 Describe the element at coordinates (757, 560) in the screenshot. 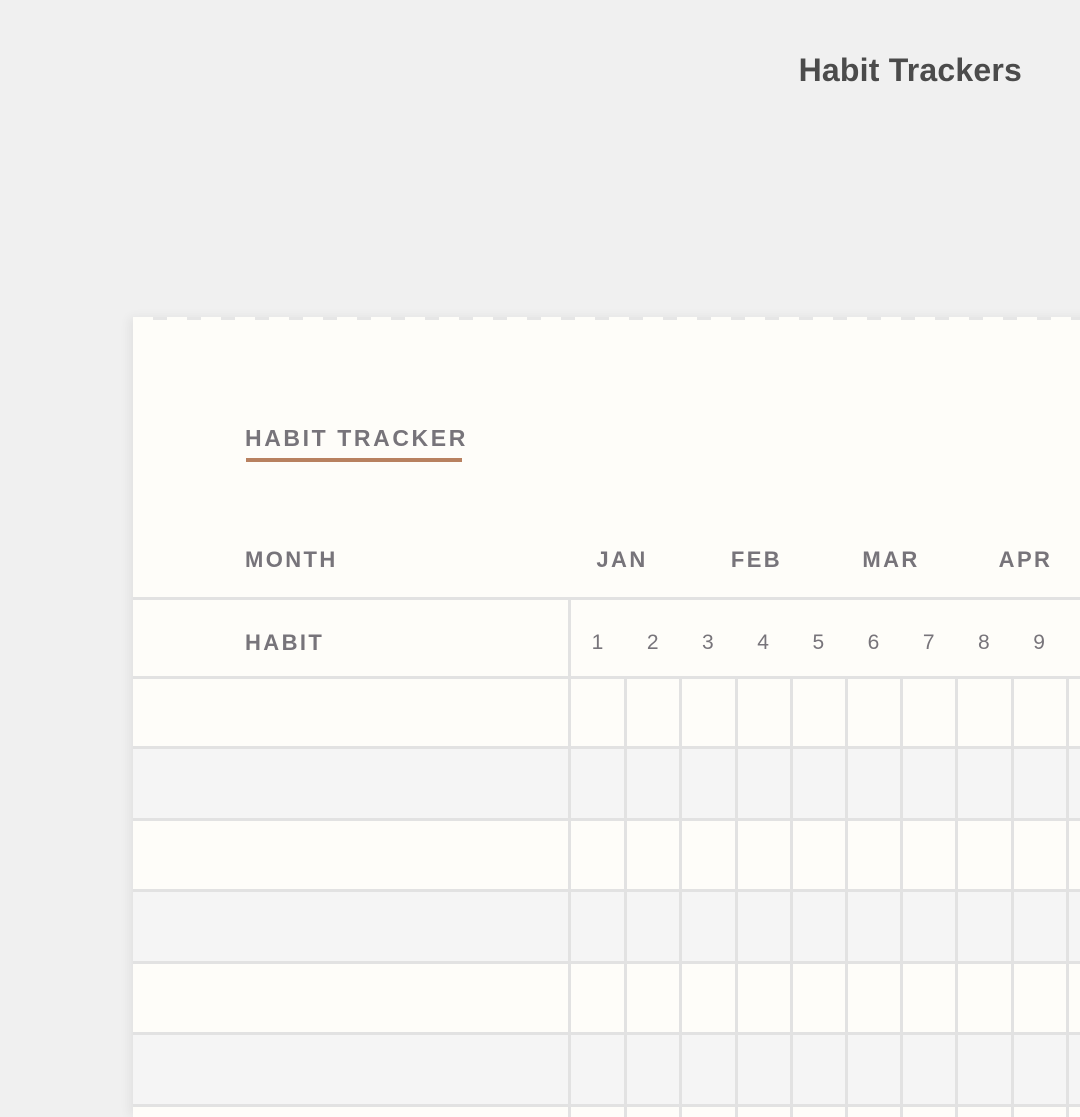

I see `month-feb: FEB` at that location.